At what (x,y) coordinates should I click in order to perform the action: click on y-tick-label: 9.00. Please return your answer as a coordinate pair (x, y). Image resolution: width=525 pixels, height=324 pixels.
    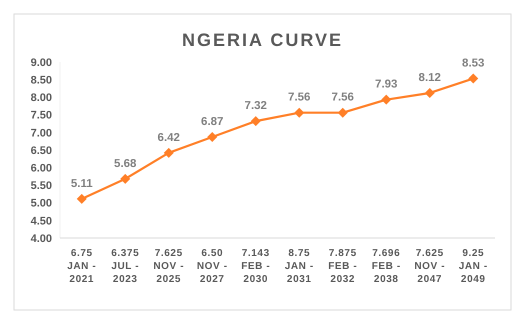
    Looking at the image, I should click on (41, 62).